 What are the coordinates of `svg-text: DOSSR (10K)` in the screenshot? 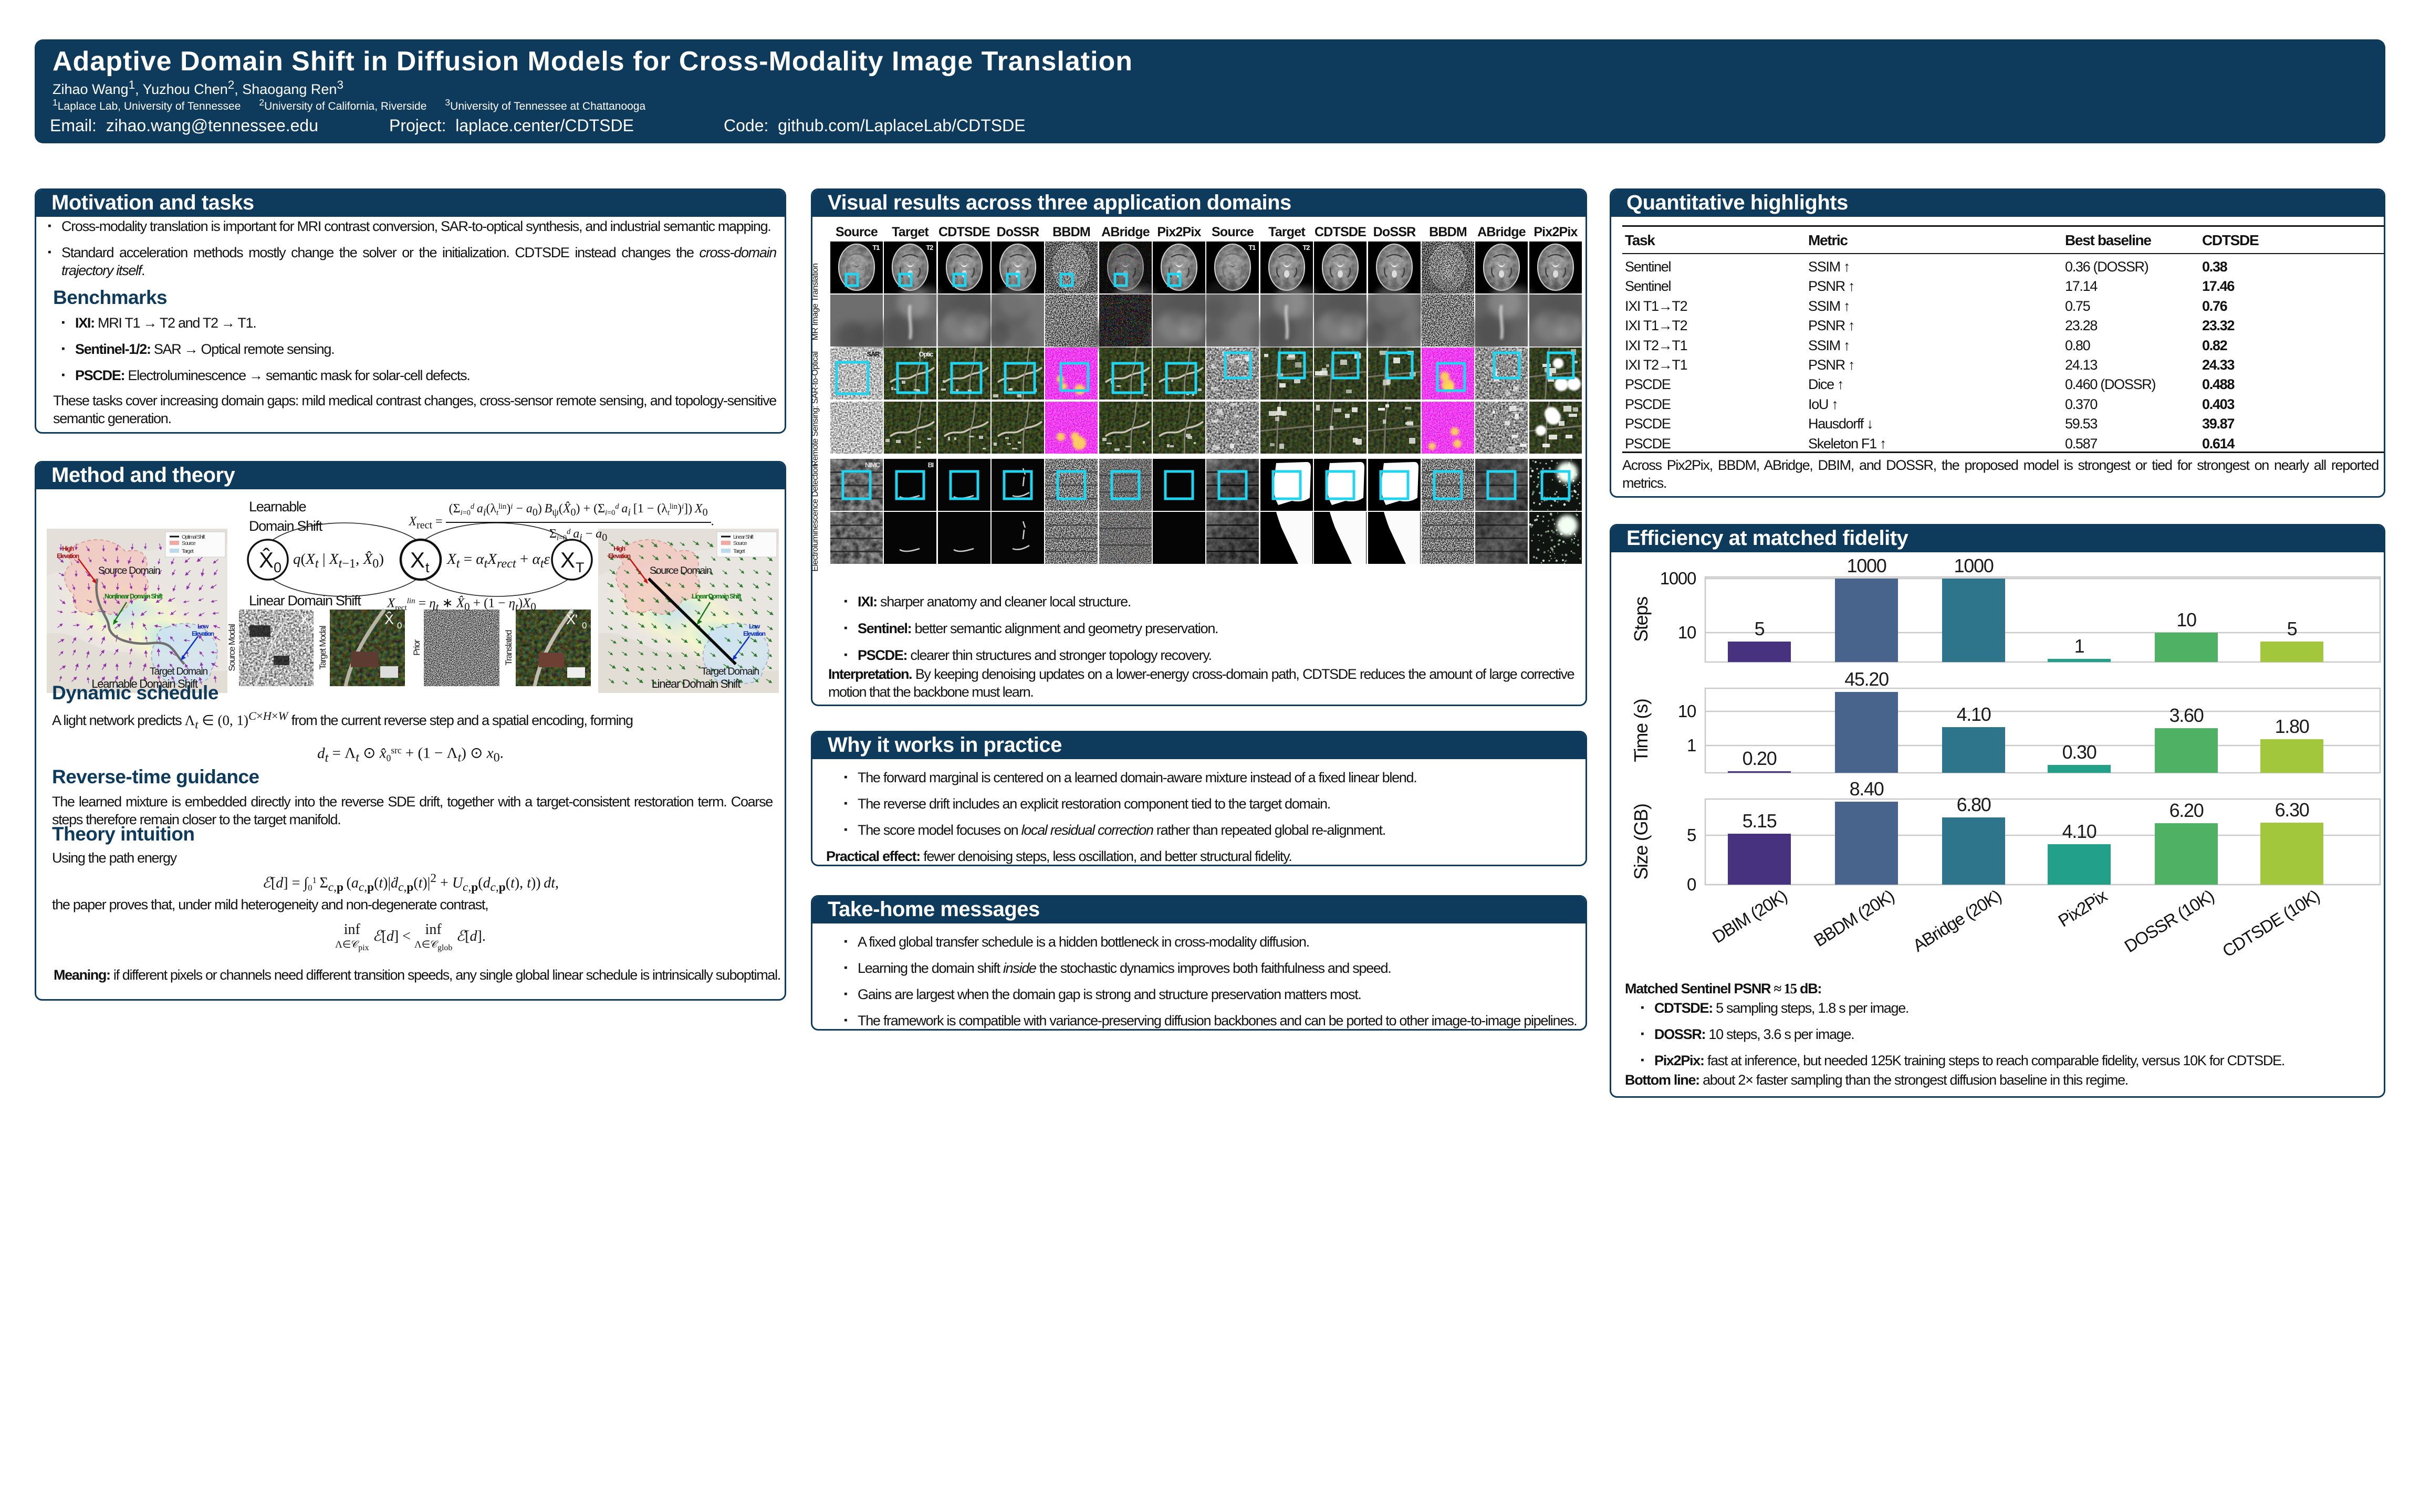 It's located at (2169, 921).